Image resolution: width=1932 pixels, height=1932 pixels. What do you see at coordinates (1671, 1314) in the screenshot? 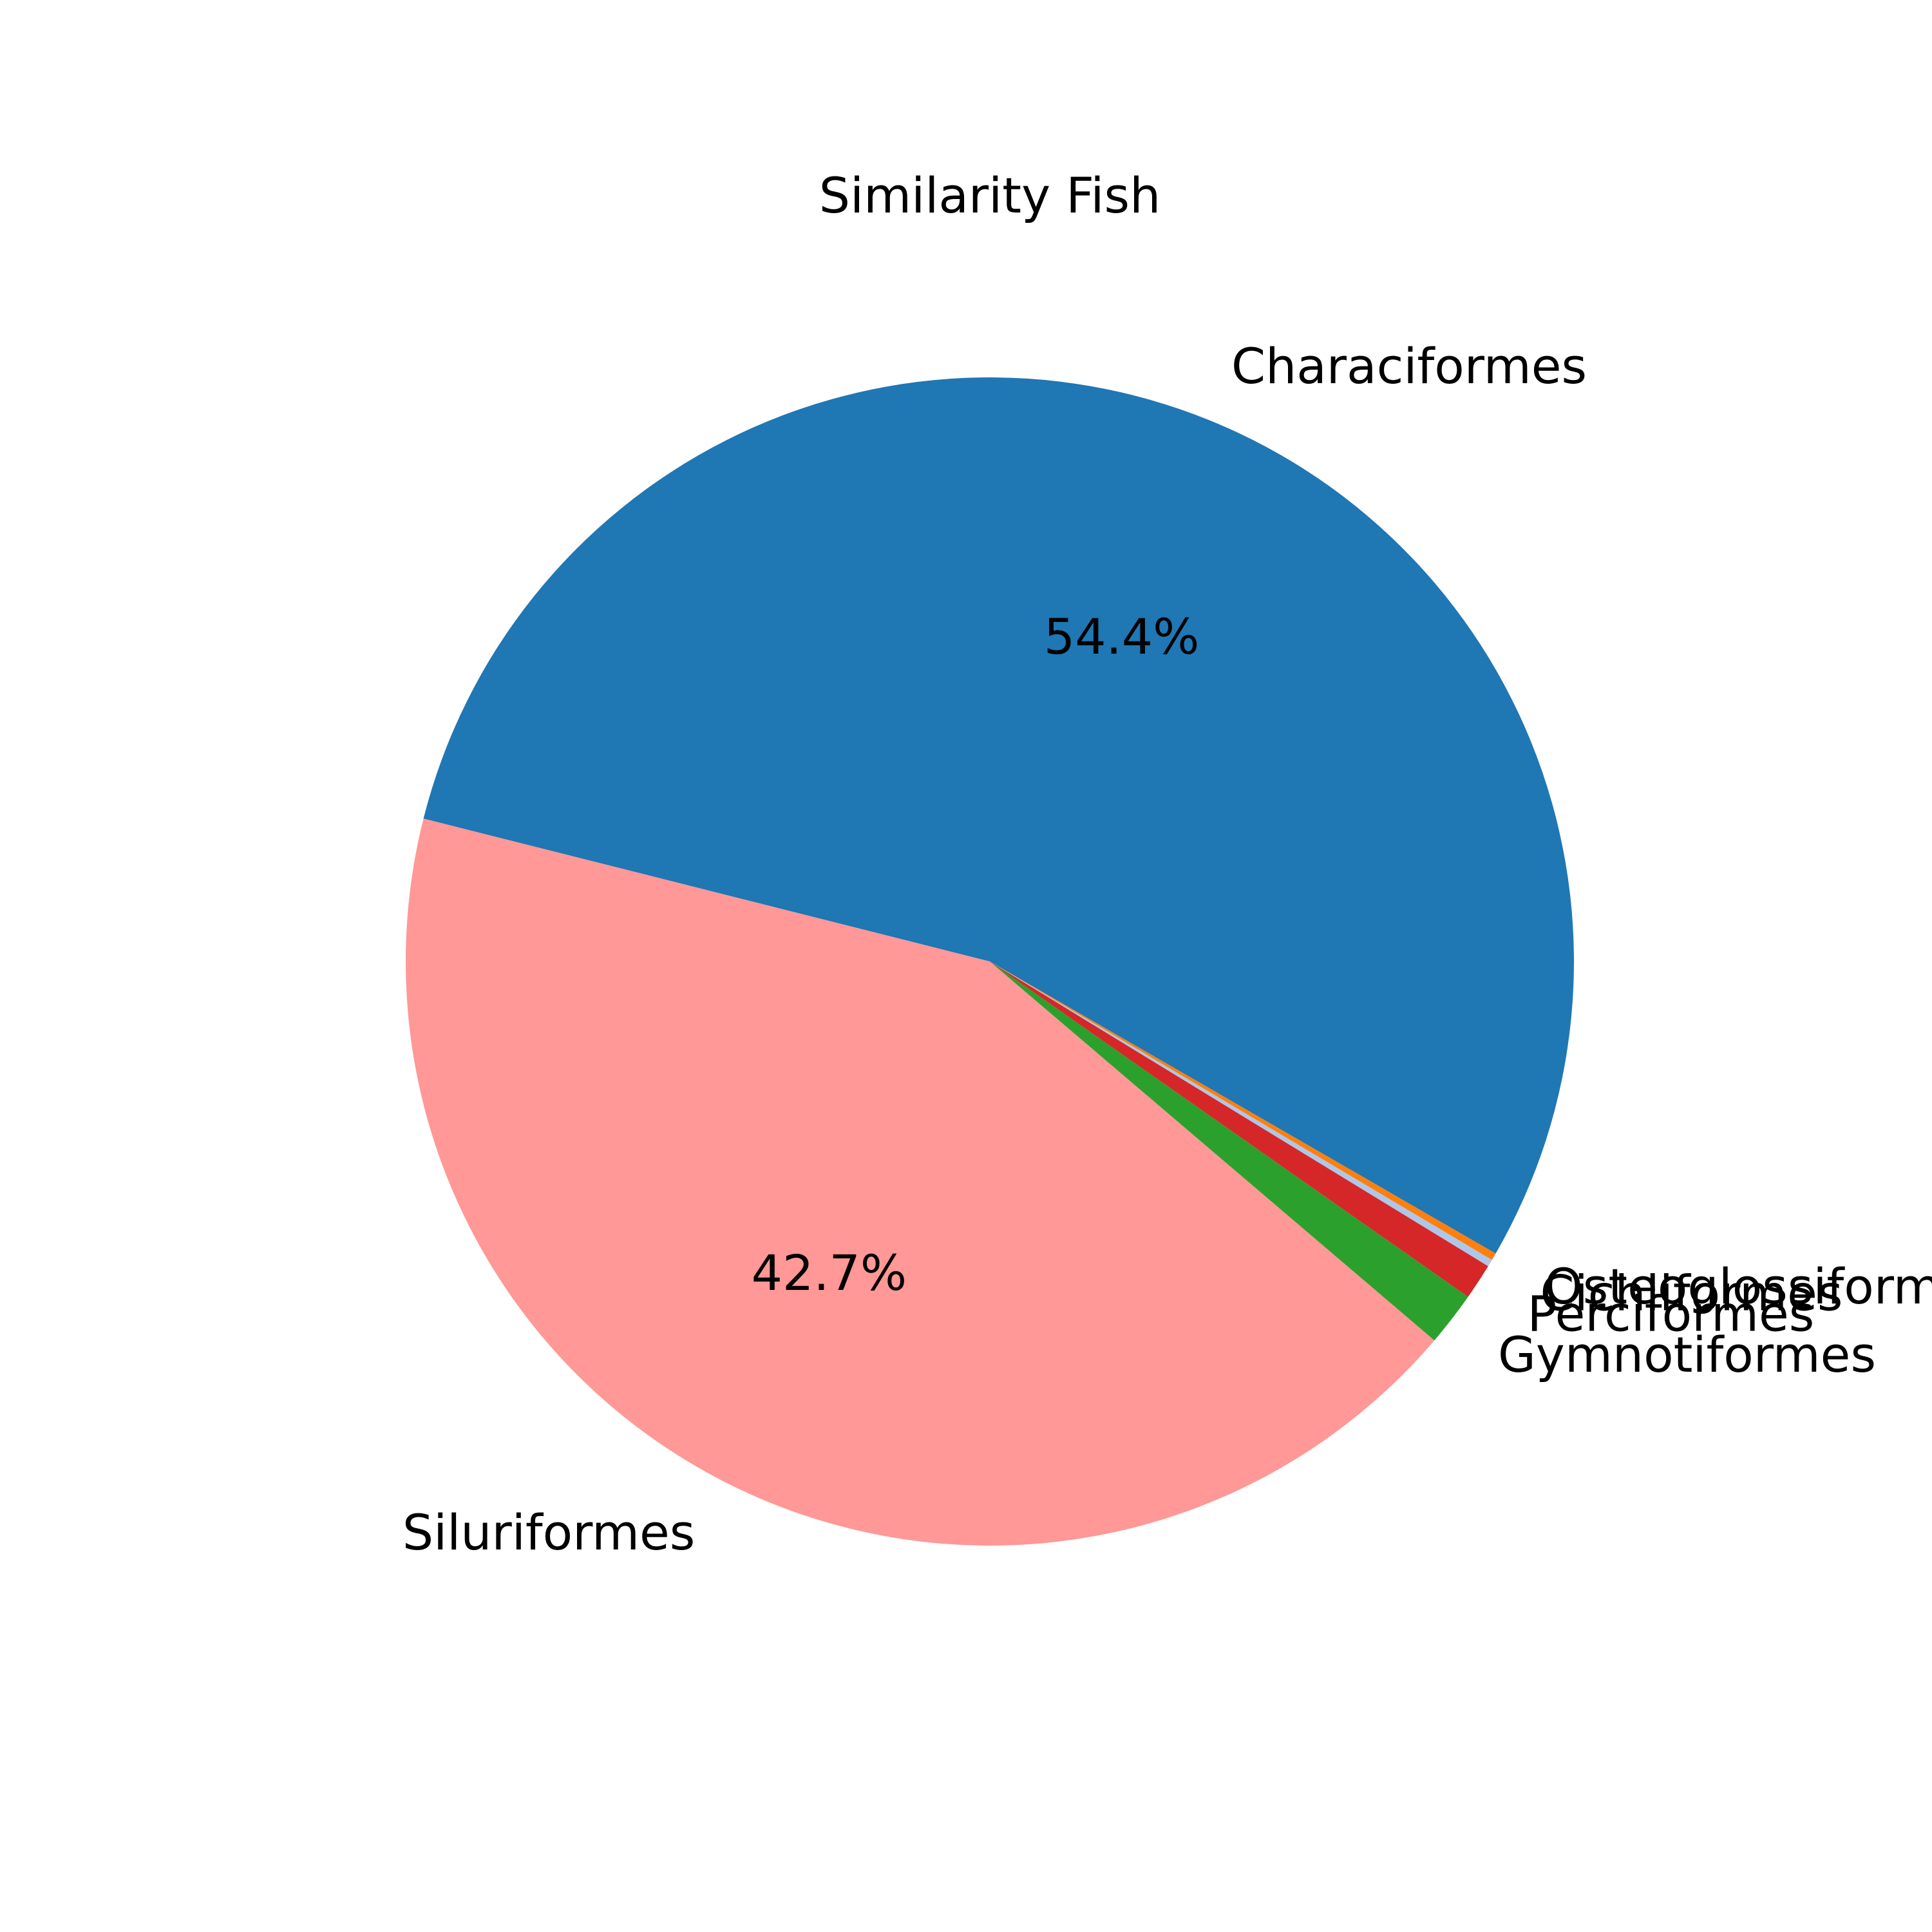
I see `slice-label-perciformes: Perciformes` at bounding box center [1671, 1314].